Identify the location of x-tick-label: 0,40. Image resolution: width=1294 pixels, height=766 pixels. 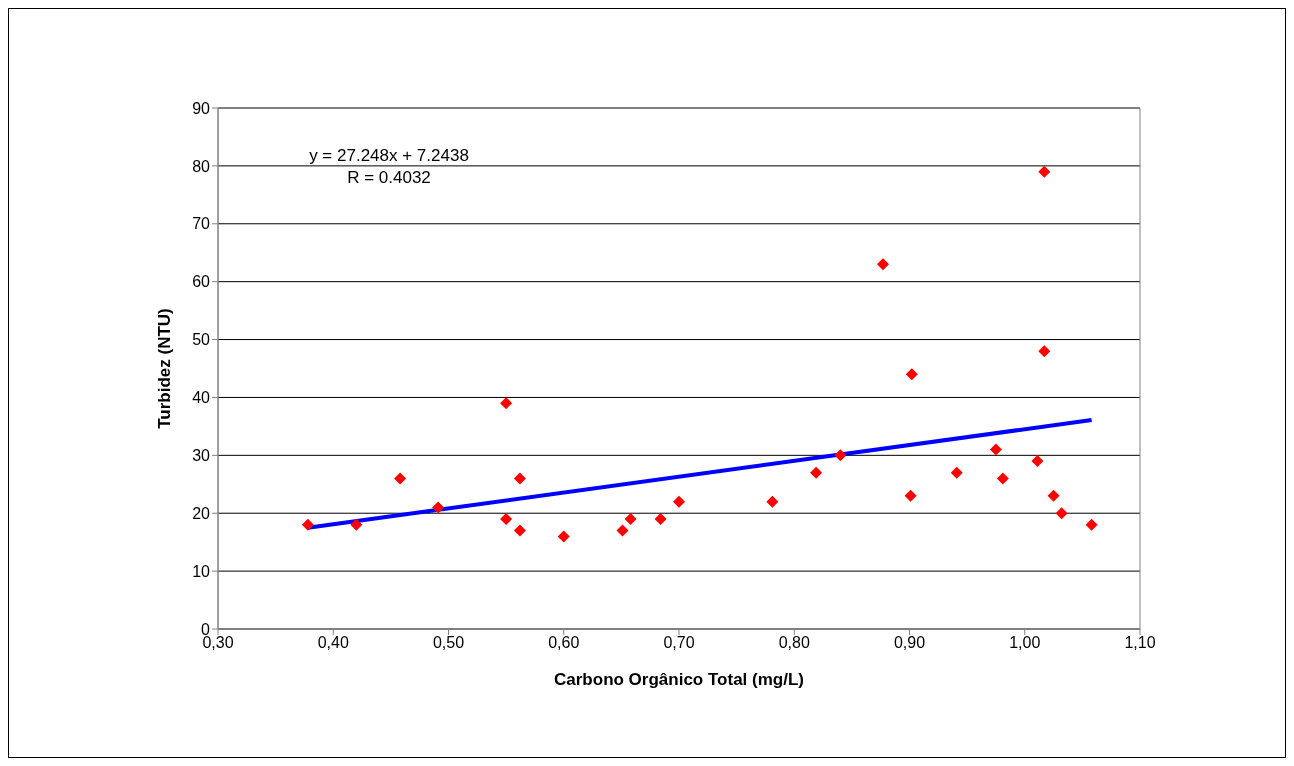
(333, 643).